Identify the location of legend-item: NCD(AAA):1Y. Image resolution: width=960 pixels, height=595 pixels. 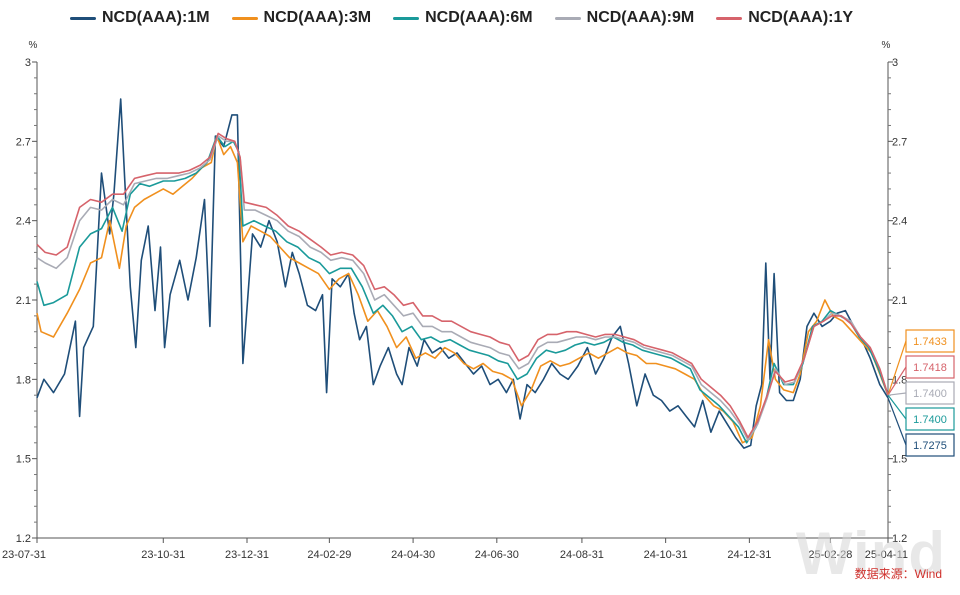
(784, 18).